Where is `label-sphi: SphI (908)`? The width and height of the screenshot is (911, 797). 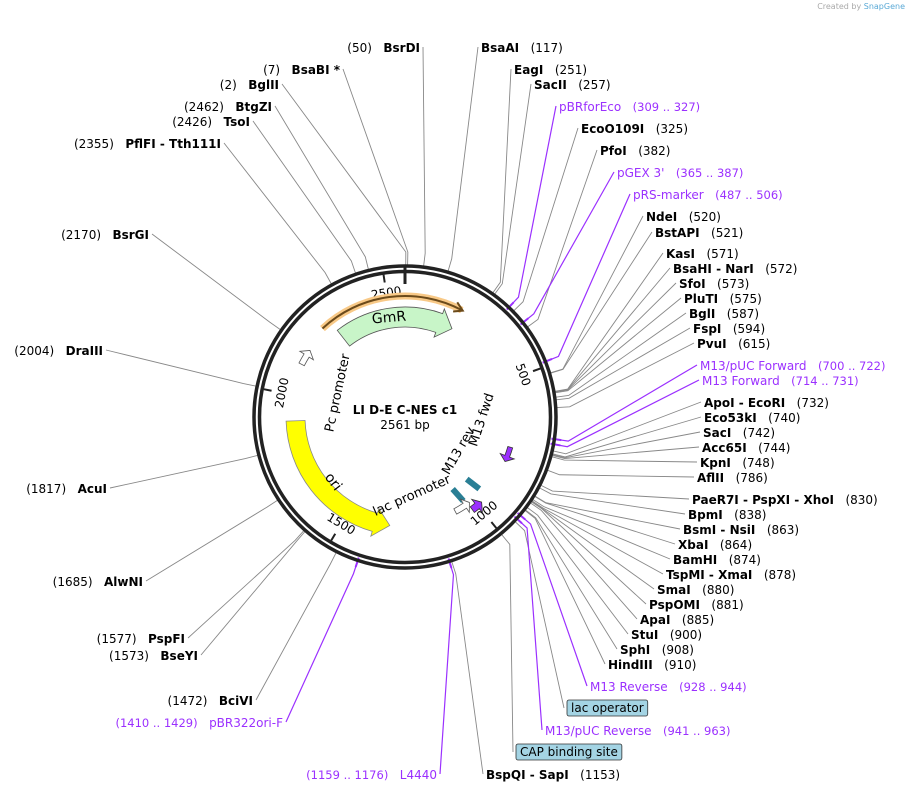 label-sphi: SphI (908) is located at coordinates (657, 650).